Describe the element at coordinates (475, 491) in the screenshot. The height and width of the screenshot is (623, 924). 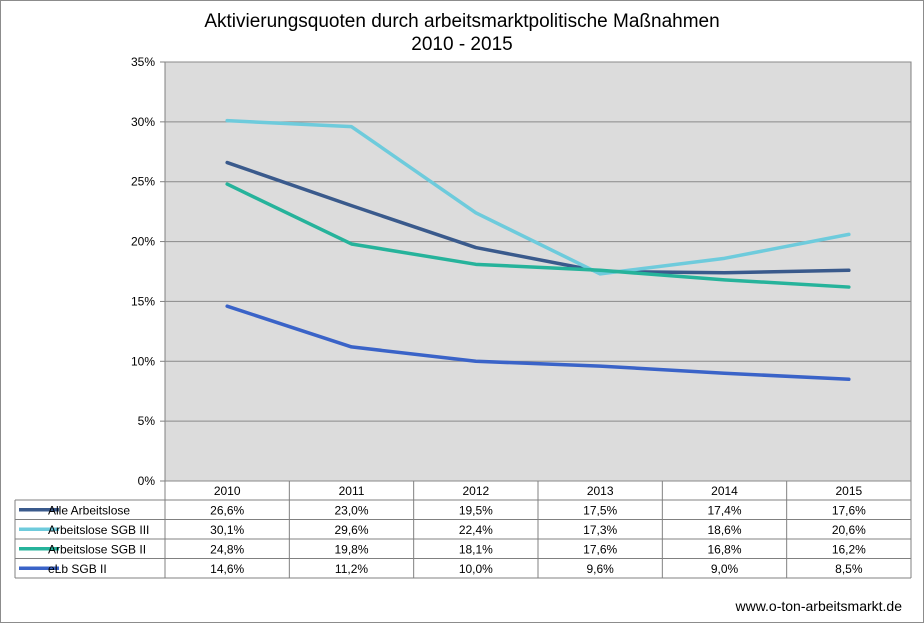
I see `x-category-label: 2012` at that location.